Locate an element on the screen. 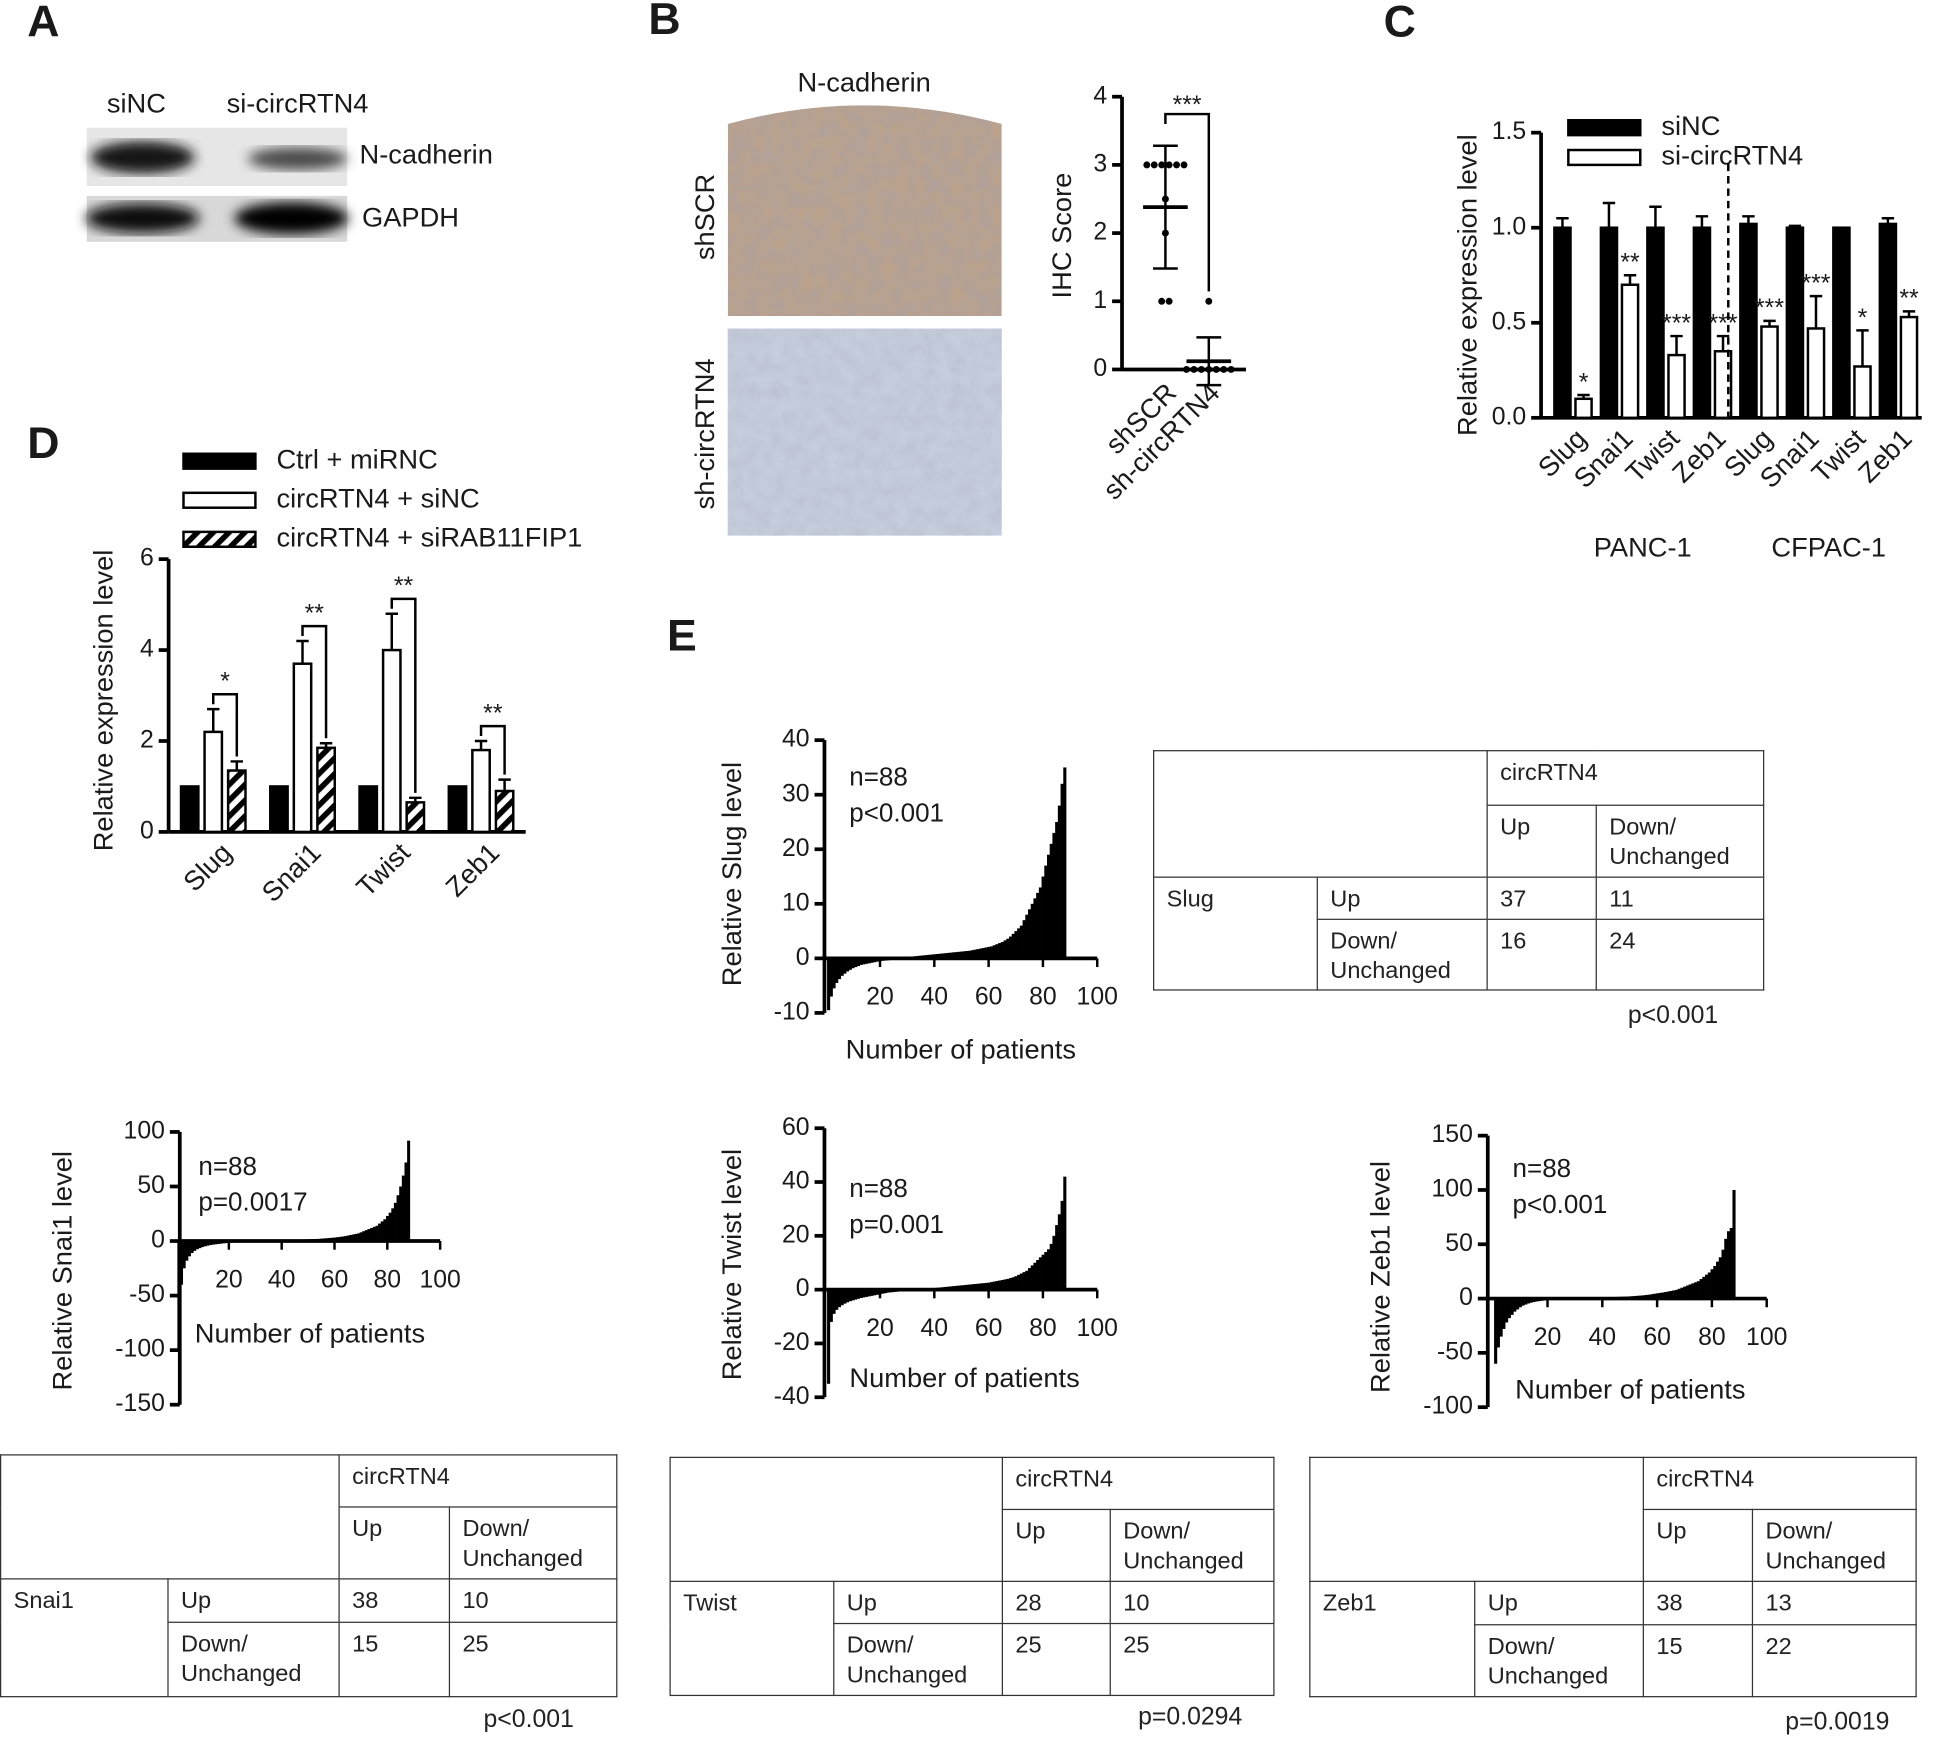 The image size is (1944, 1744). row-label: Down/ Unchanged is located at coordinates (1402, 954).